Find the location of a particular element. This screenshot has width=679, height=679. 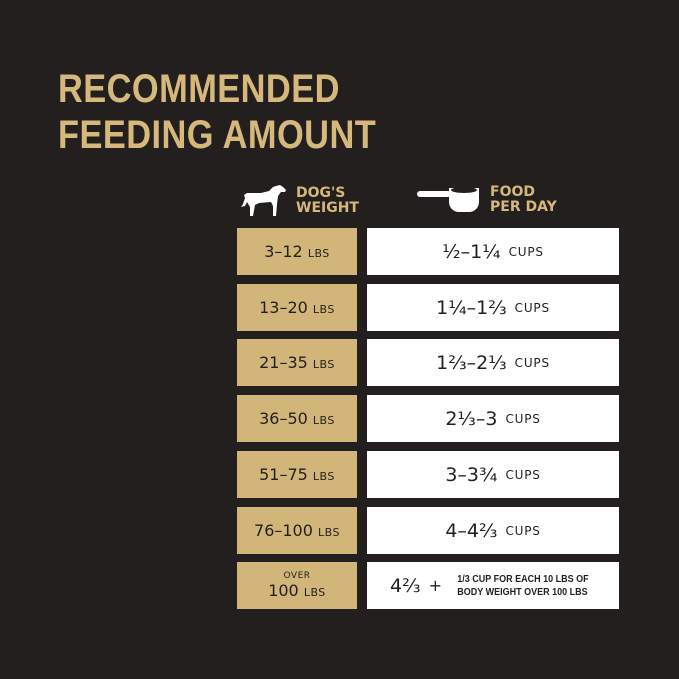

weight-value: 100 is located at coordinates (283, 590).